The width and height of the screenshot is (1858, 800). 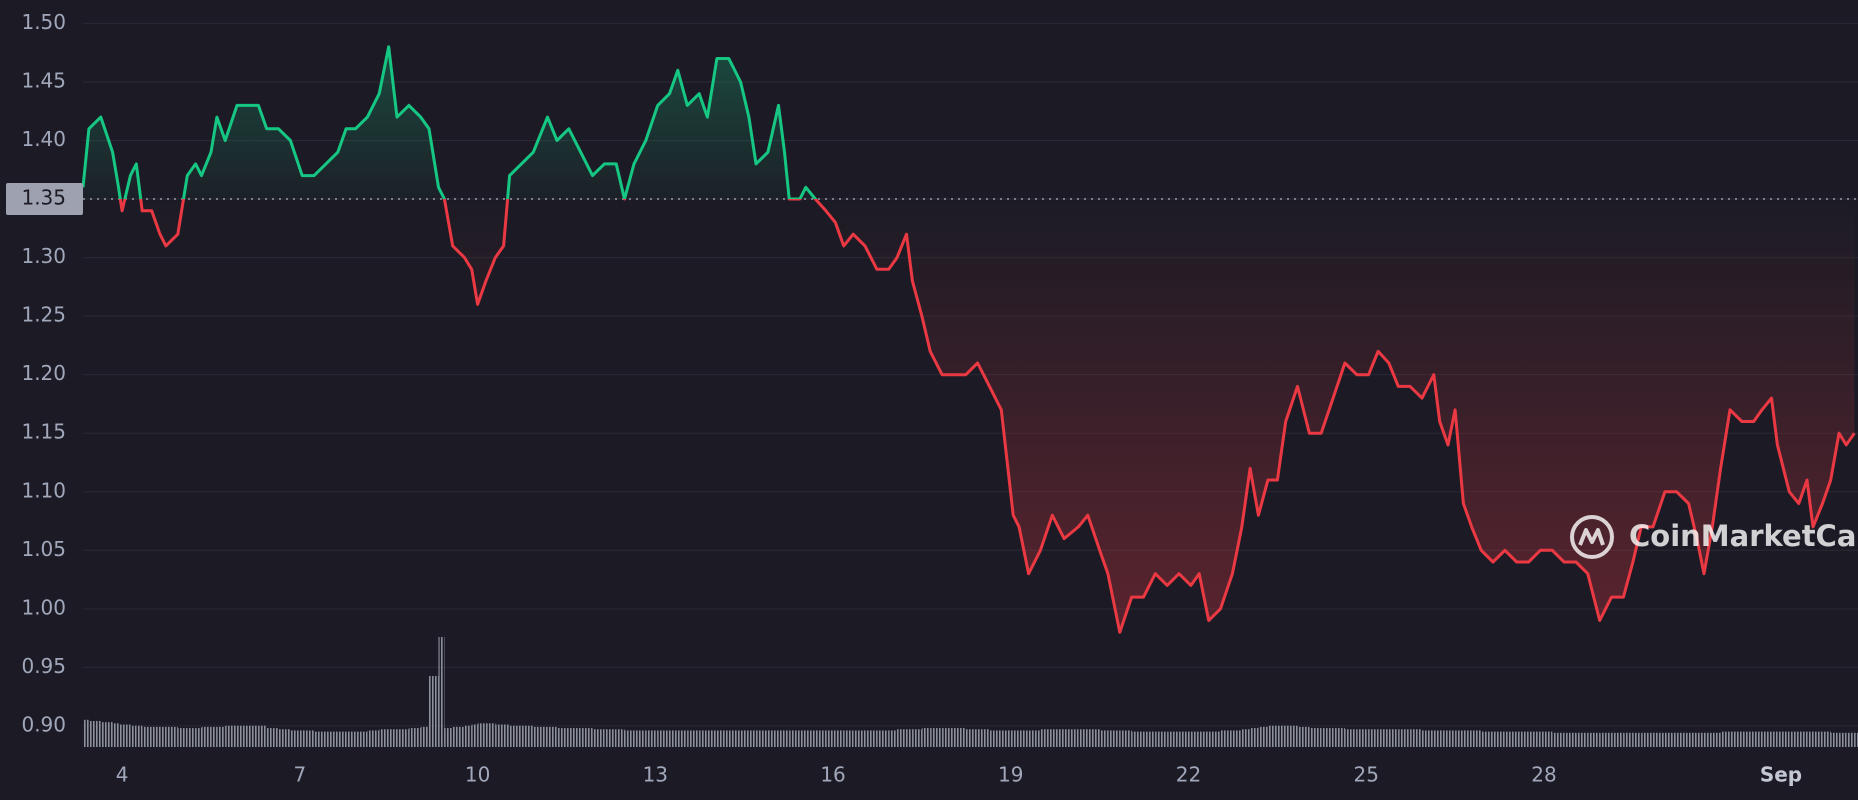 What do you see at coordinates (299, 775) in the screenshot?
I see `x-tick-label: 7` at bounding box center [299, 775].